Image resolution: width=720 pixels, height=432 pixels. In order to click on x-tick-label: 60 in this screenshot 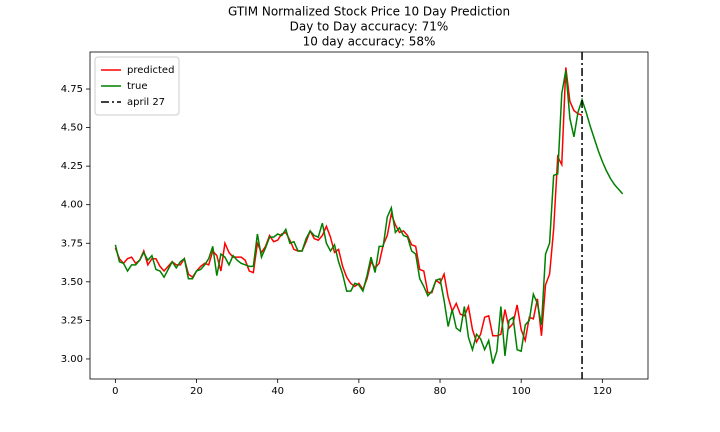, I will do `click(358, 391)`.